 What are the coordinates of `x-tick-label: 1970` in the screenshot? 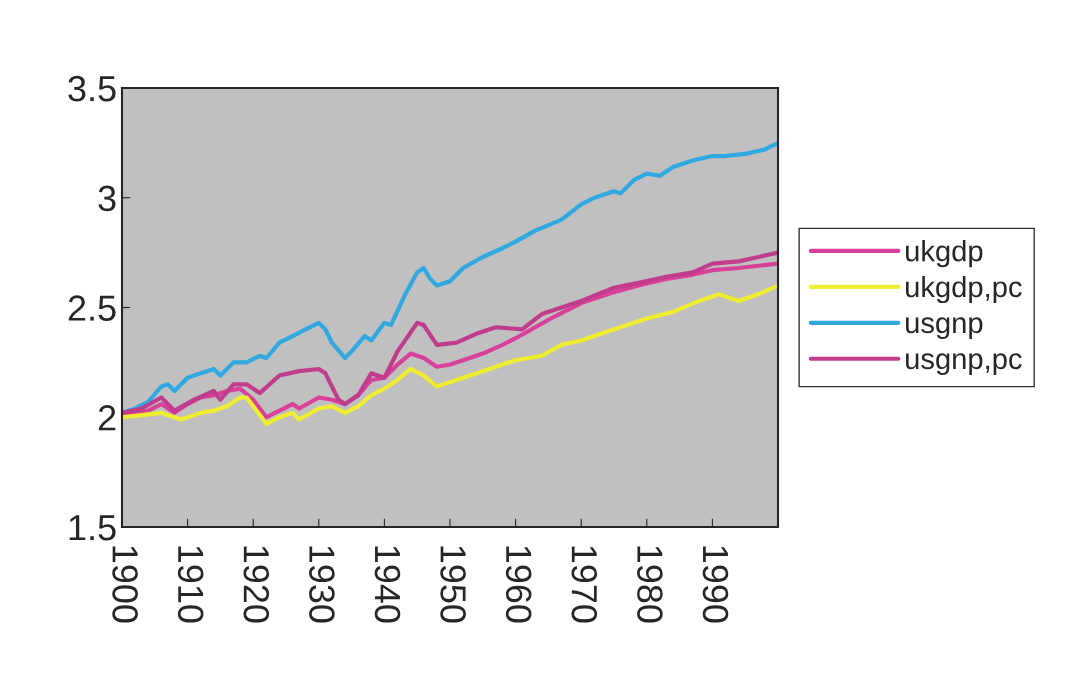 It's located at (584, 584).